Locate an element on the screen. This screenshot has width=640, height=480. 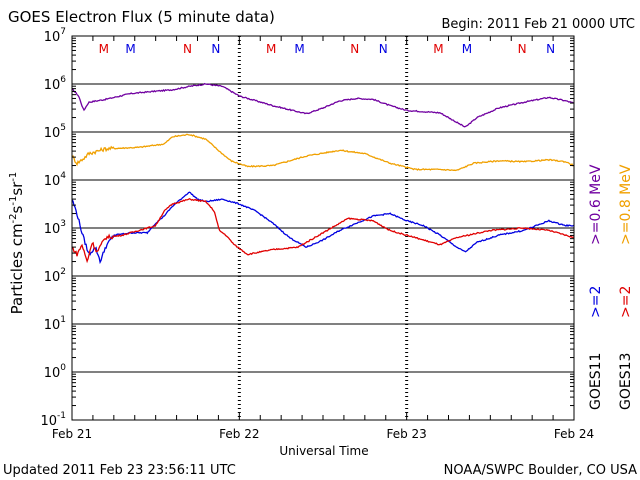
y-tick-exp: 0 is located at coordinates (63, 368).